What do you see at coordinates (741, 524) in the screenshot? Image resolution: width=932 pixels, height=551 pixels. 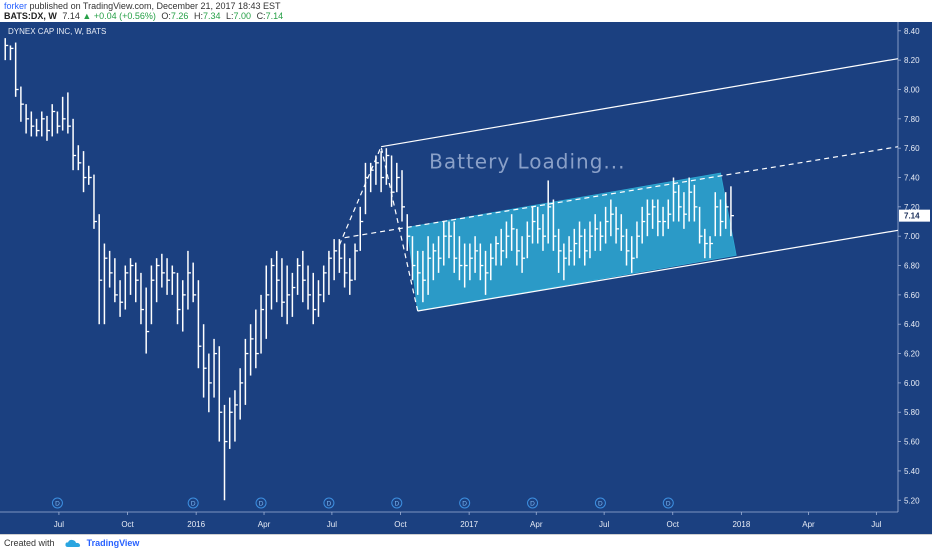 I see `time-tick-label: 2018` at bounding box center [741, 524].